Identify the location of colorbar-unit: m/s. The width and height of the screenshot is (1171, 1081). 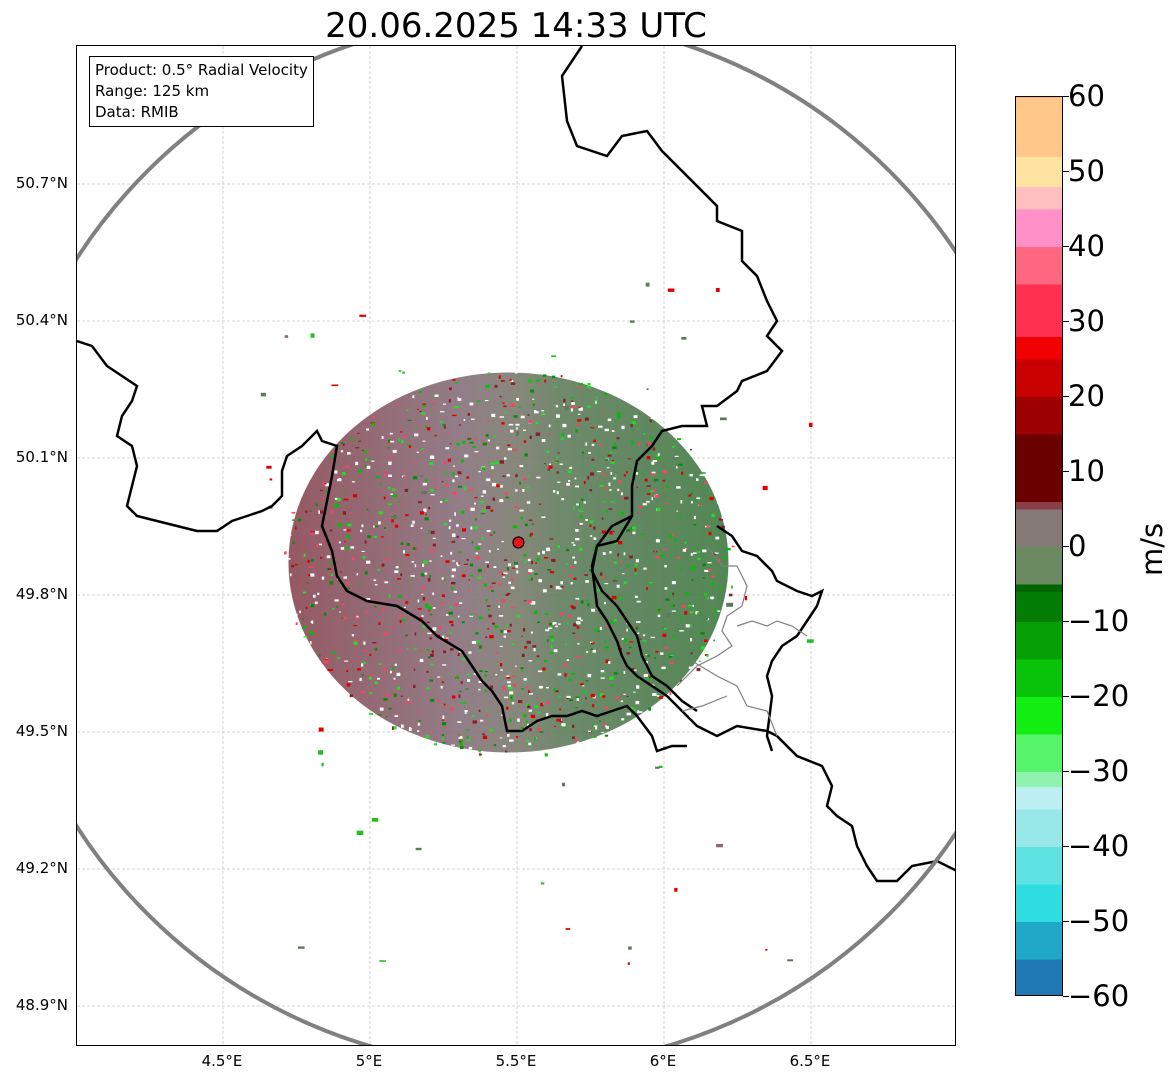
(1152, 549).